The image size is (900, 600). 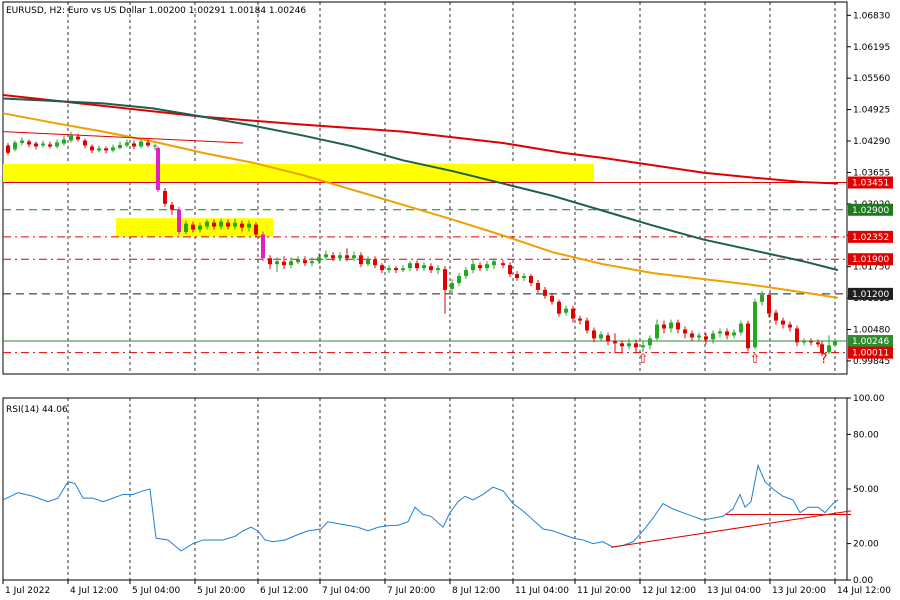 What do you see at coordinates (866, 435) in the screenshot?
I see `rsi-tick-label: 80.00` at bounding box center [866, 435].